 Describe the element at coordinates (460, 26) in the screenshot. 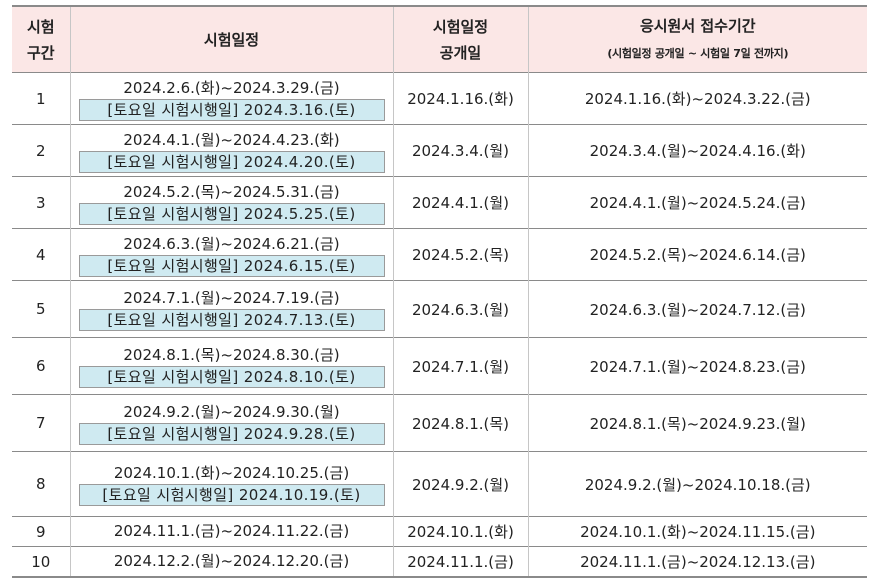

I see `header-publish-line1: 시험일정` at that location.